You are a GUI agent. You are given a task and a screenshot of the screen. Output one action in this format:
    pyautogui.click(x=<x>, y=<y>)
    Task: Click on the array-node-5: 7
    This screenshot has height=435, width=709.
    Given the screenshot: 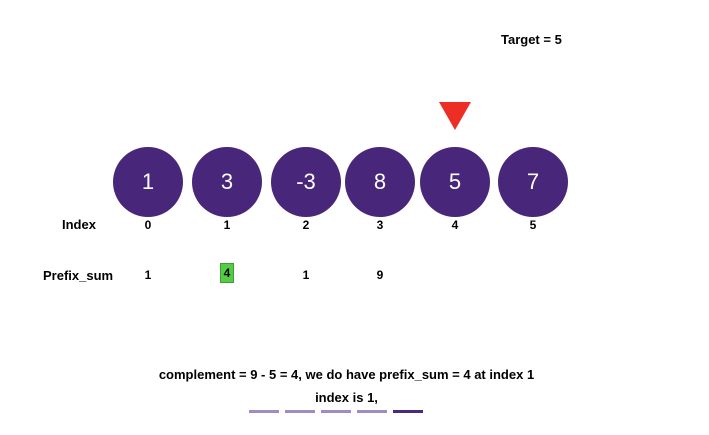 What is the action you would take?
    pyautogui.click(x=533, y=182)
    